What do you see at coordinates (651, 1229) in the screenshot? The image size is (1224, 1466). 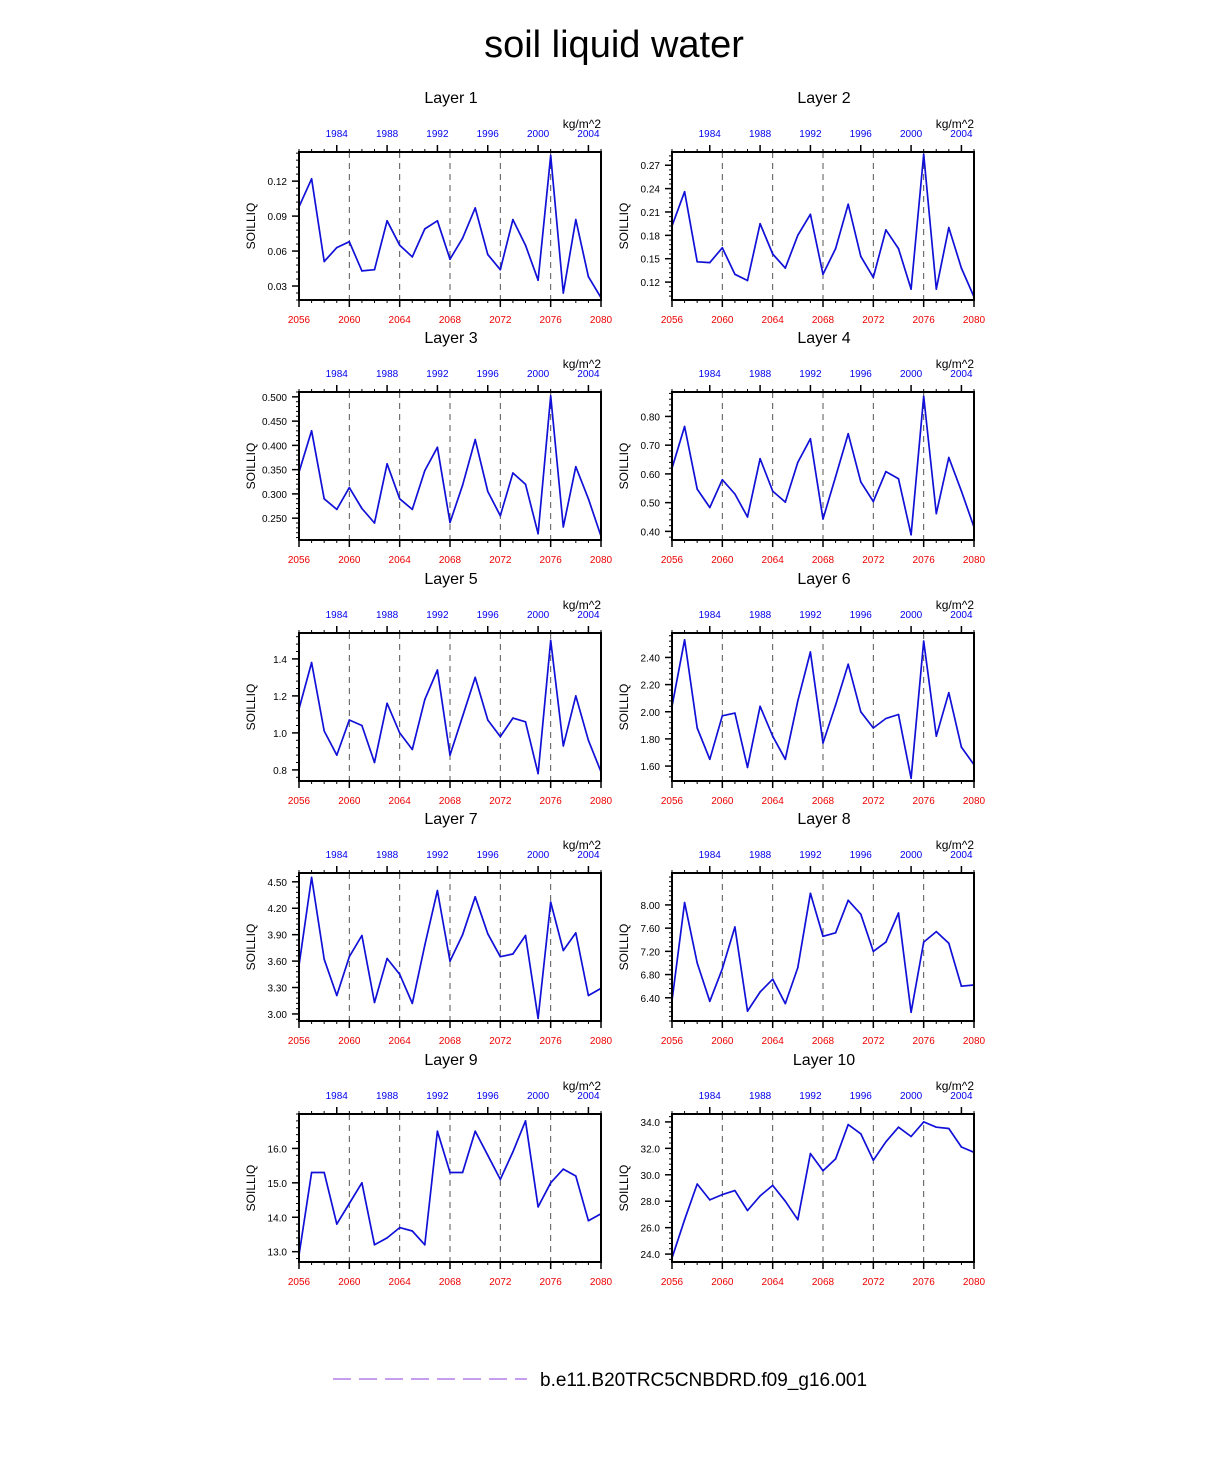 I see `y-tick-label: 26.0` at bounding box center [651, 1229].